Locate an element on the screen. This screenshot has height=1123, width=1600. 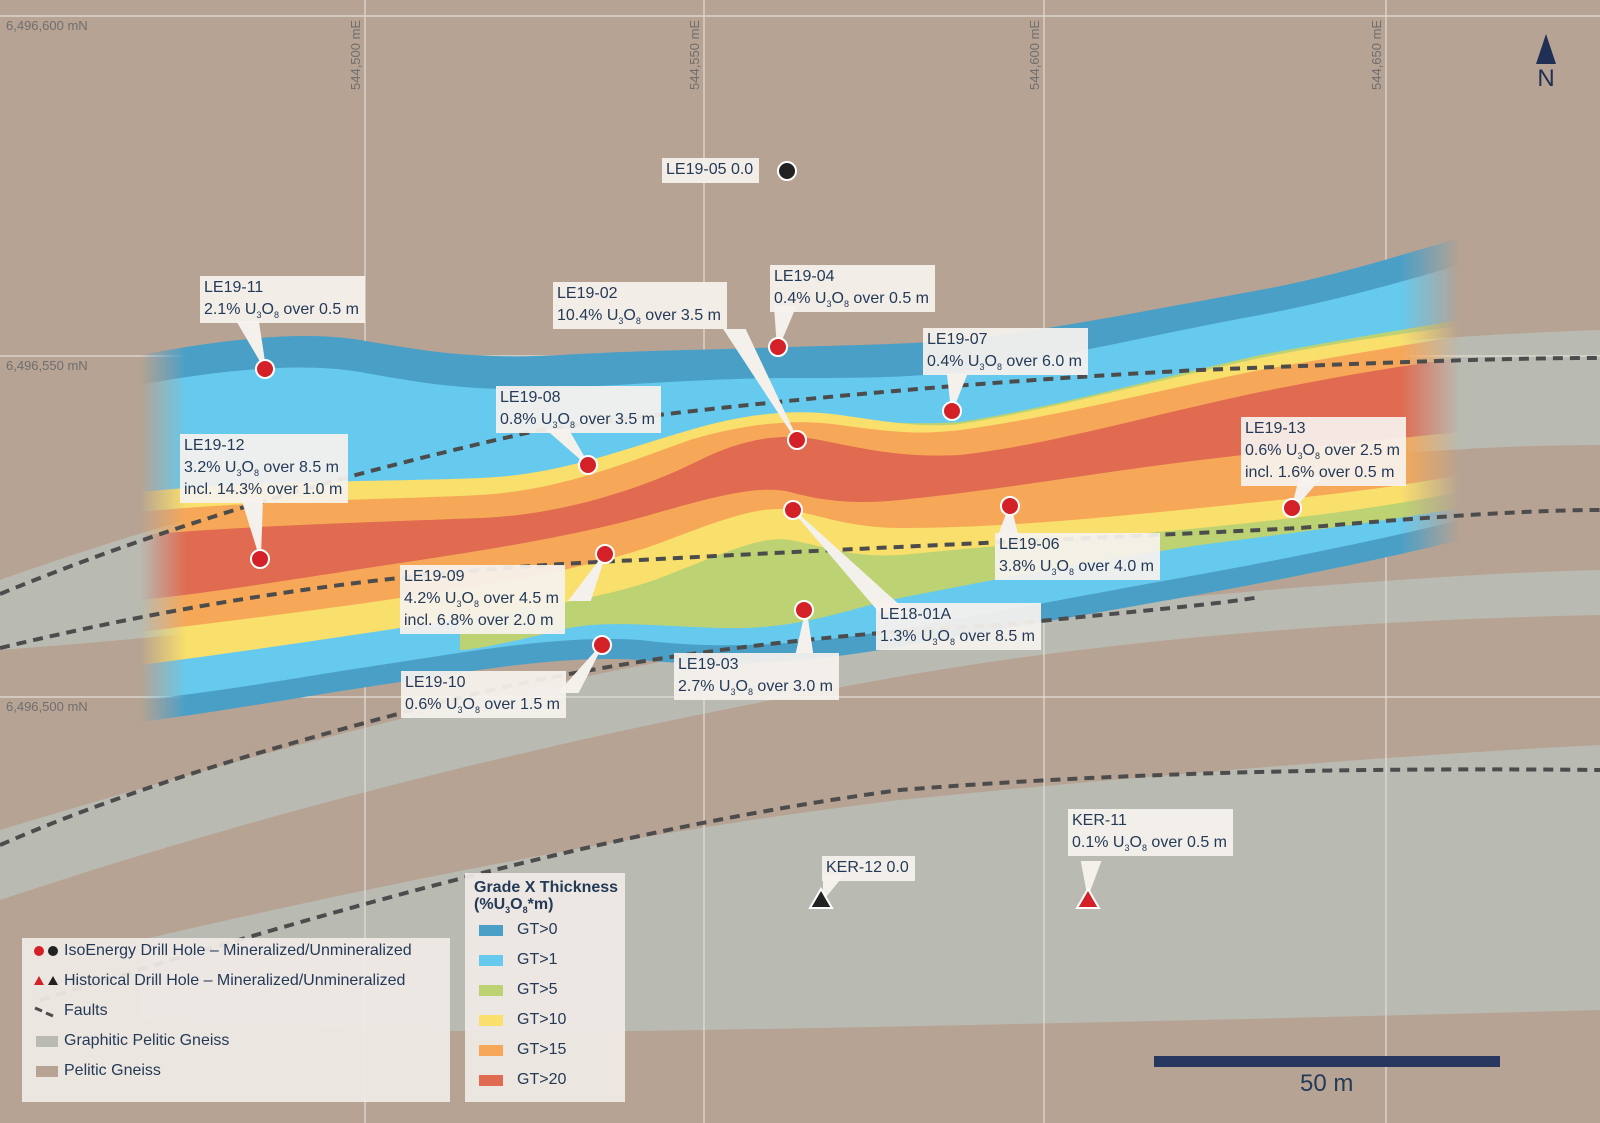
north-label: N is located at coordinates (1546, 78).